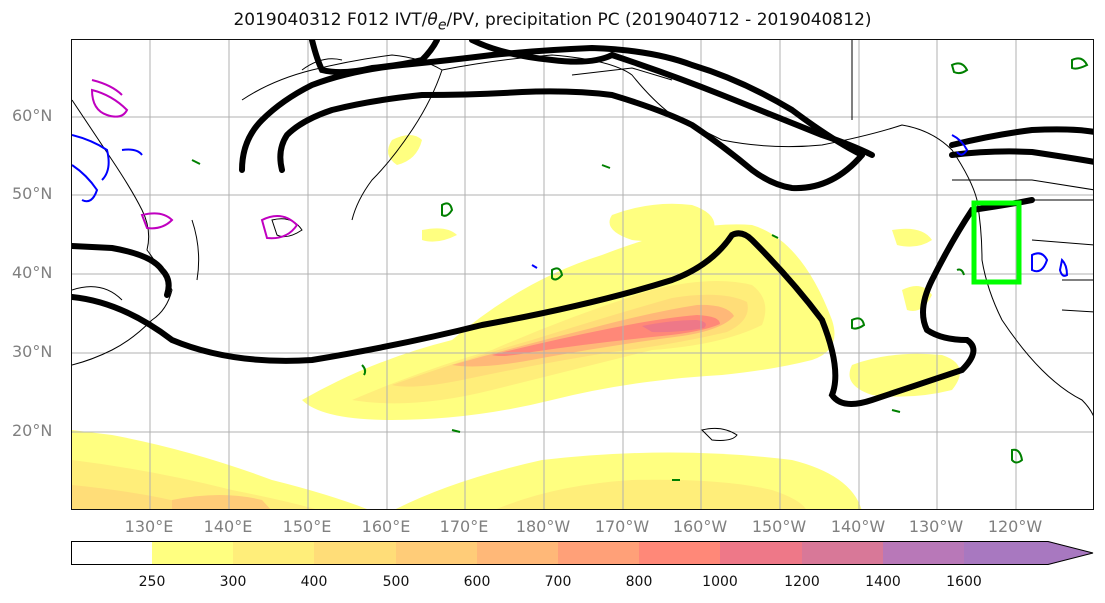 The height and width of the screenshot is (603, 1105). Describe the element at coordinates (437, 22) in the screenshot. I see `title-theta: θe` at that location.